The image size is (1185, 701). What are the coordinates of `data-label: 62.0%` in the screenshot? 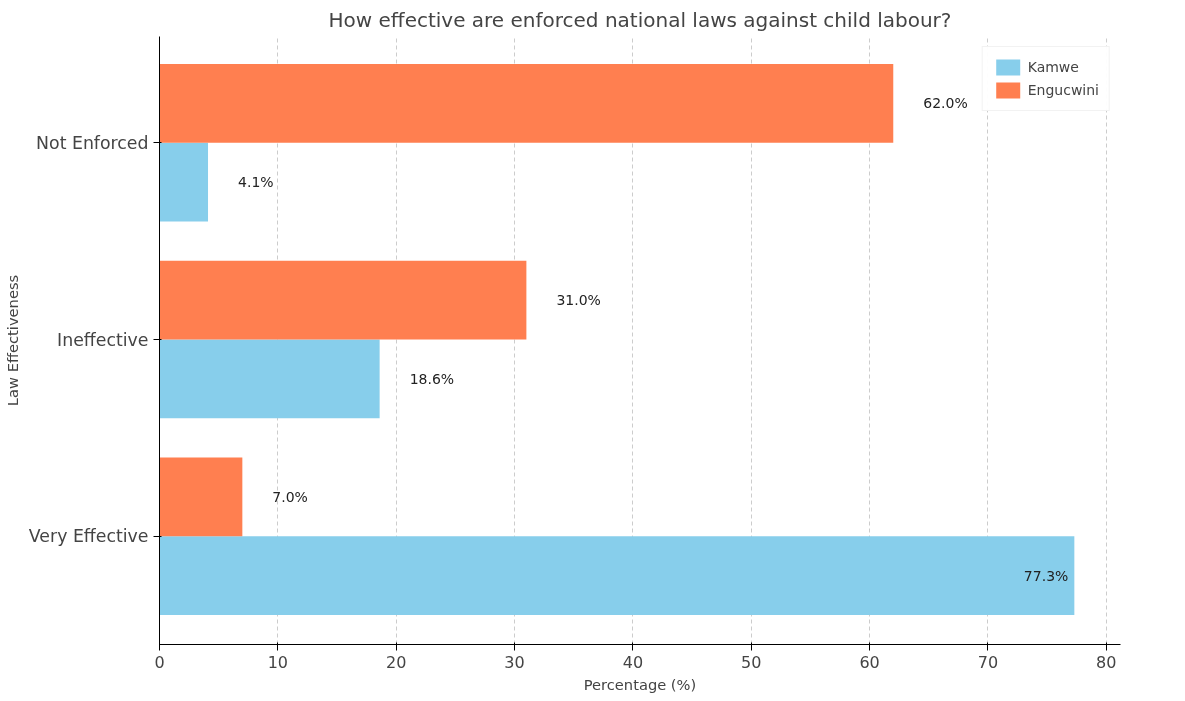 It's located at (945, 103).